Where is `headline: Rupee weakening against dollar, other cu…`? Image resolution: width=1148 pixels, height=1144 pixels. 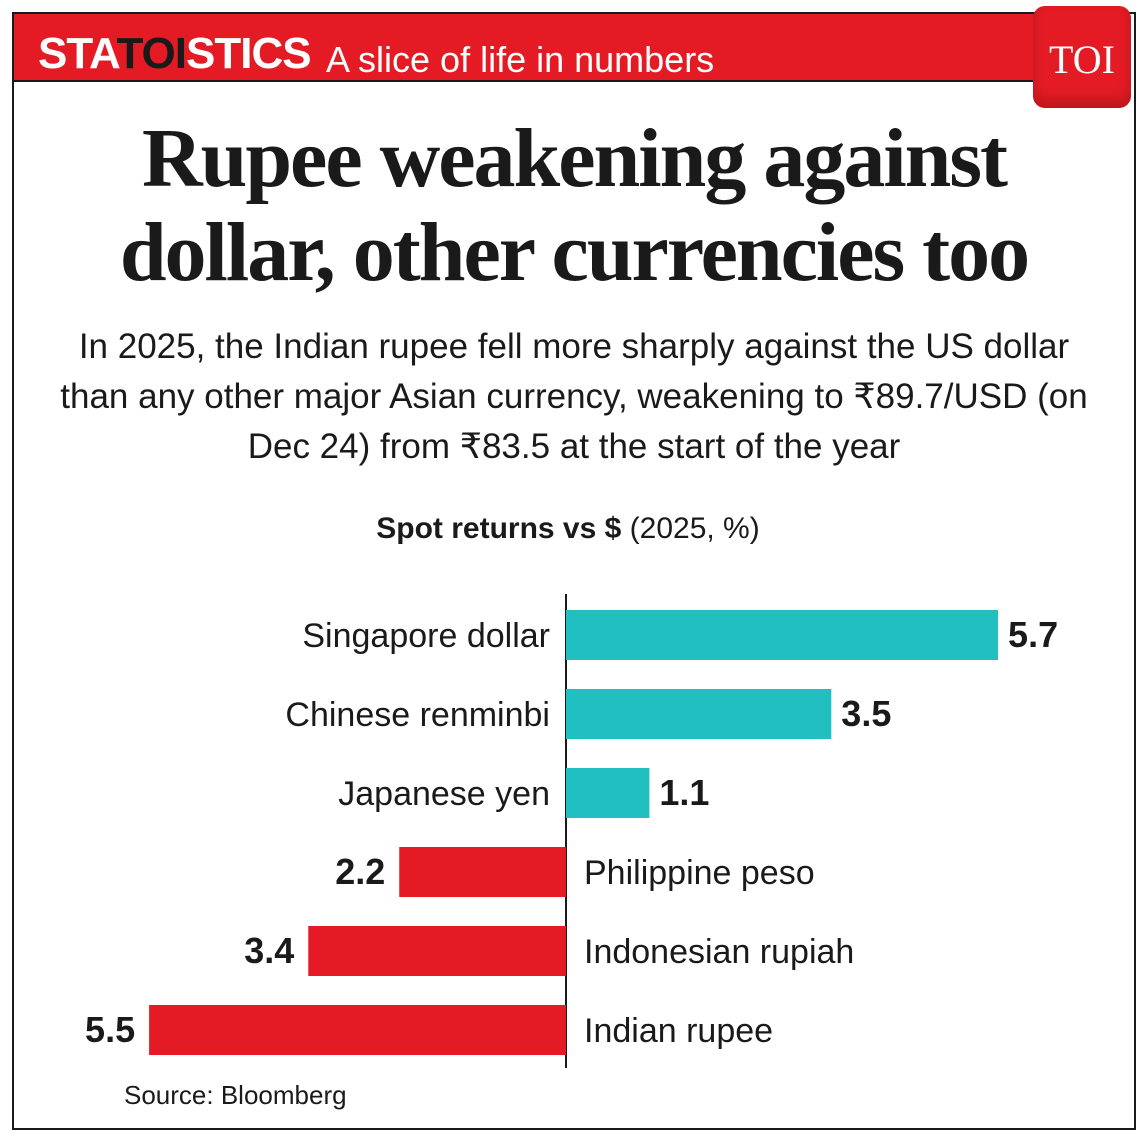 headline: Rupee weakening against dollar, other cu… is located at coordinates (574, 205).